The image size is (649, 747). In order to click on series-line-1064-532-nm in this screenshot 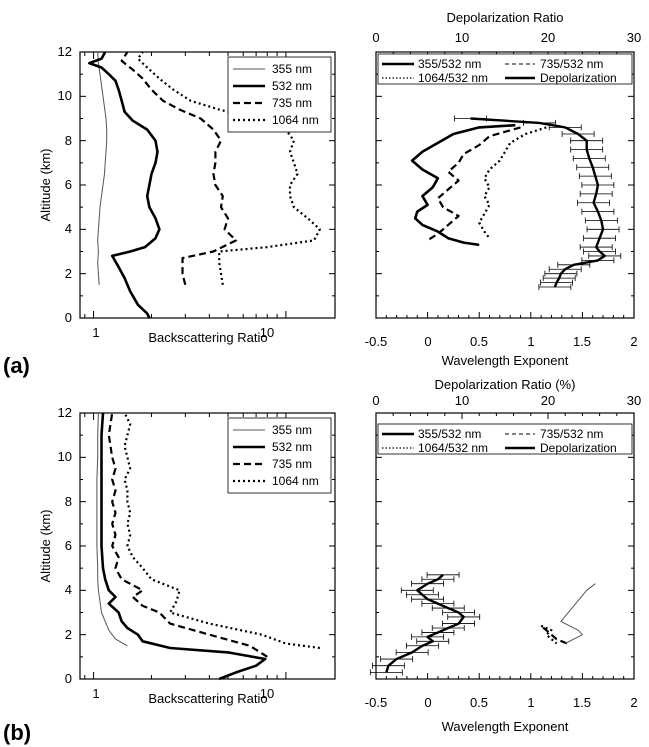, I will do `click(512, 182)`.